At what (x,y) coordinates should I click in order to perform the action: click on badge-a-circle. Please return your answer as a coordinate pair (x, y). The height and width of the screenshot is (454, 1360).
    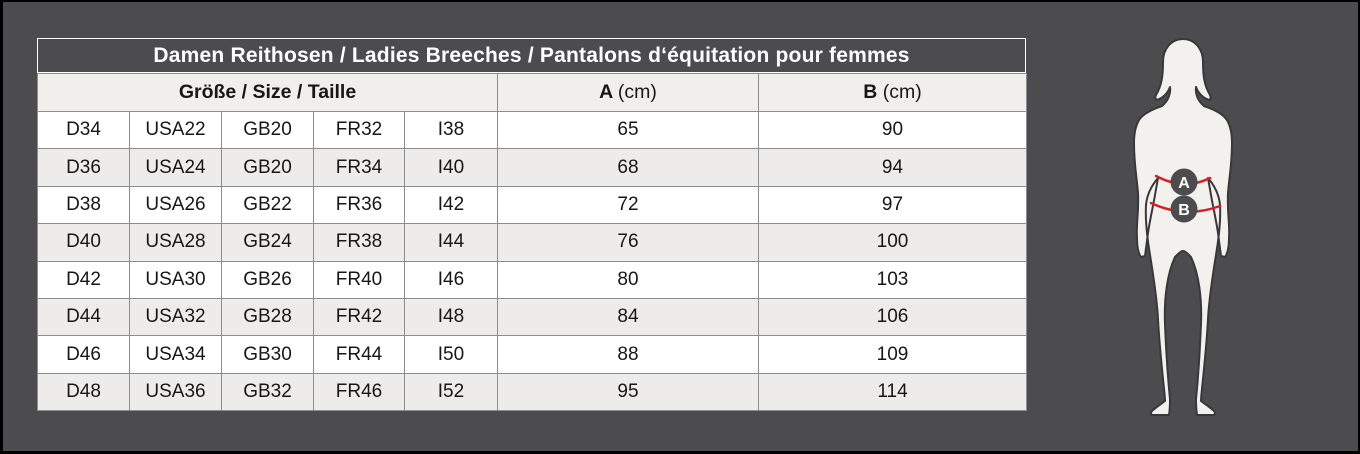
    Looking at the image, I should click on (1184, 182).